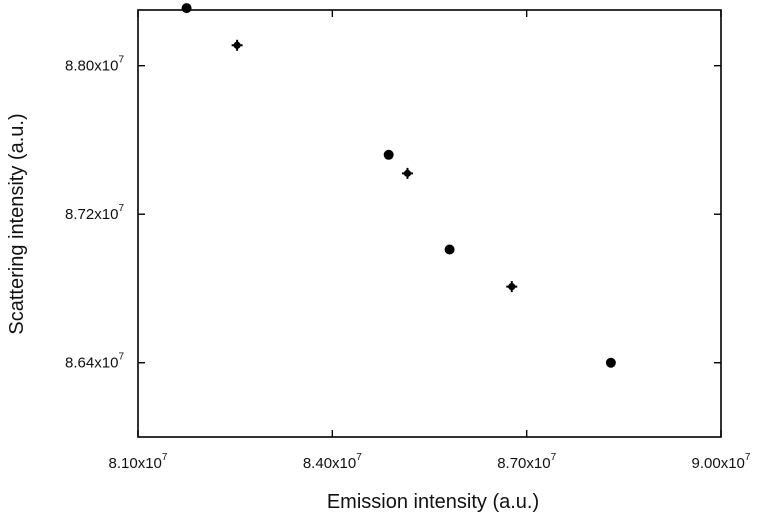 The image size is (764, 518). I want to click on x-tick-label: 8.10x10⁷, so click(138, 462).